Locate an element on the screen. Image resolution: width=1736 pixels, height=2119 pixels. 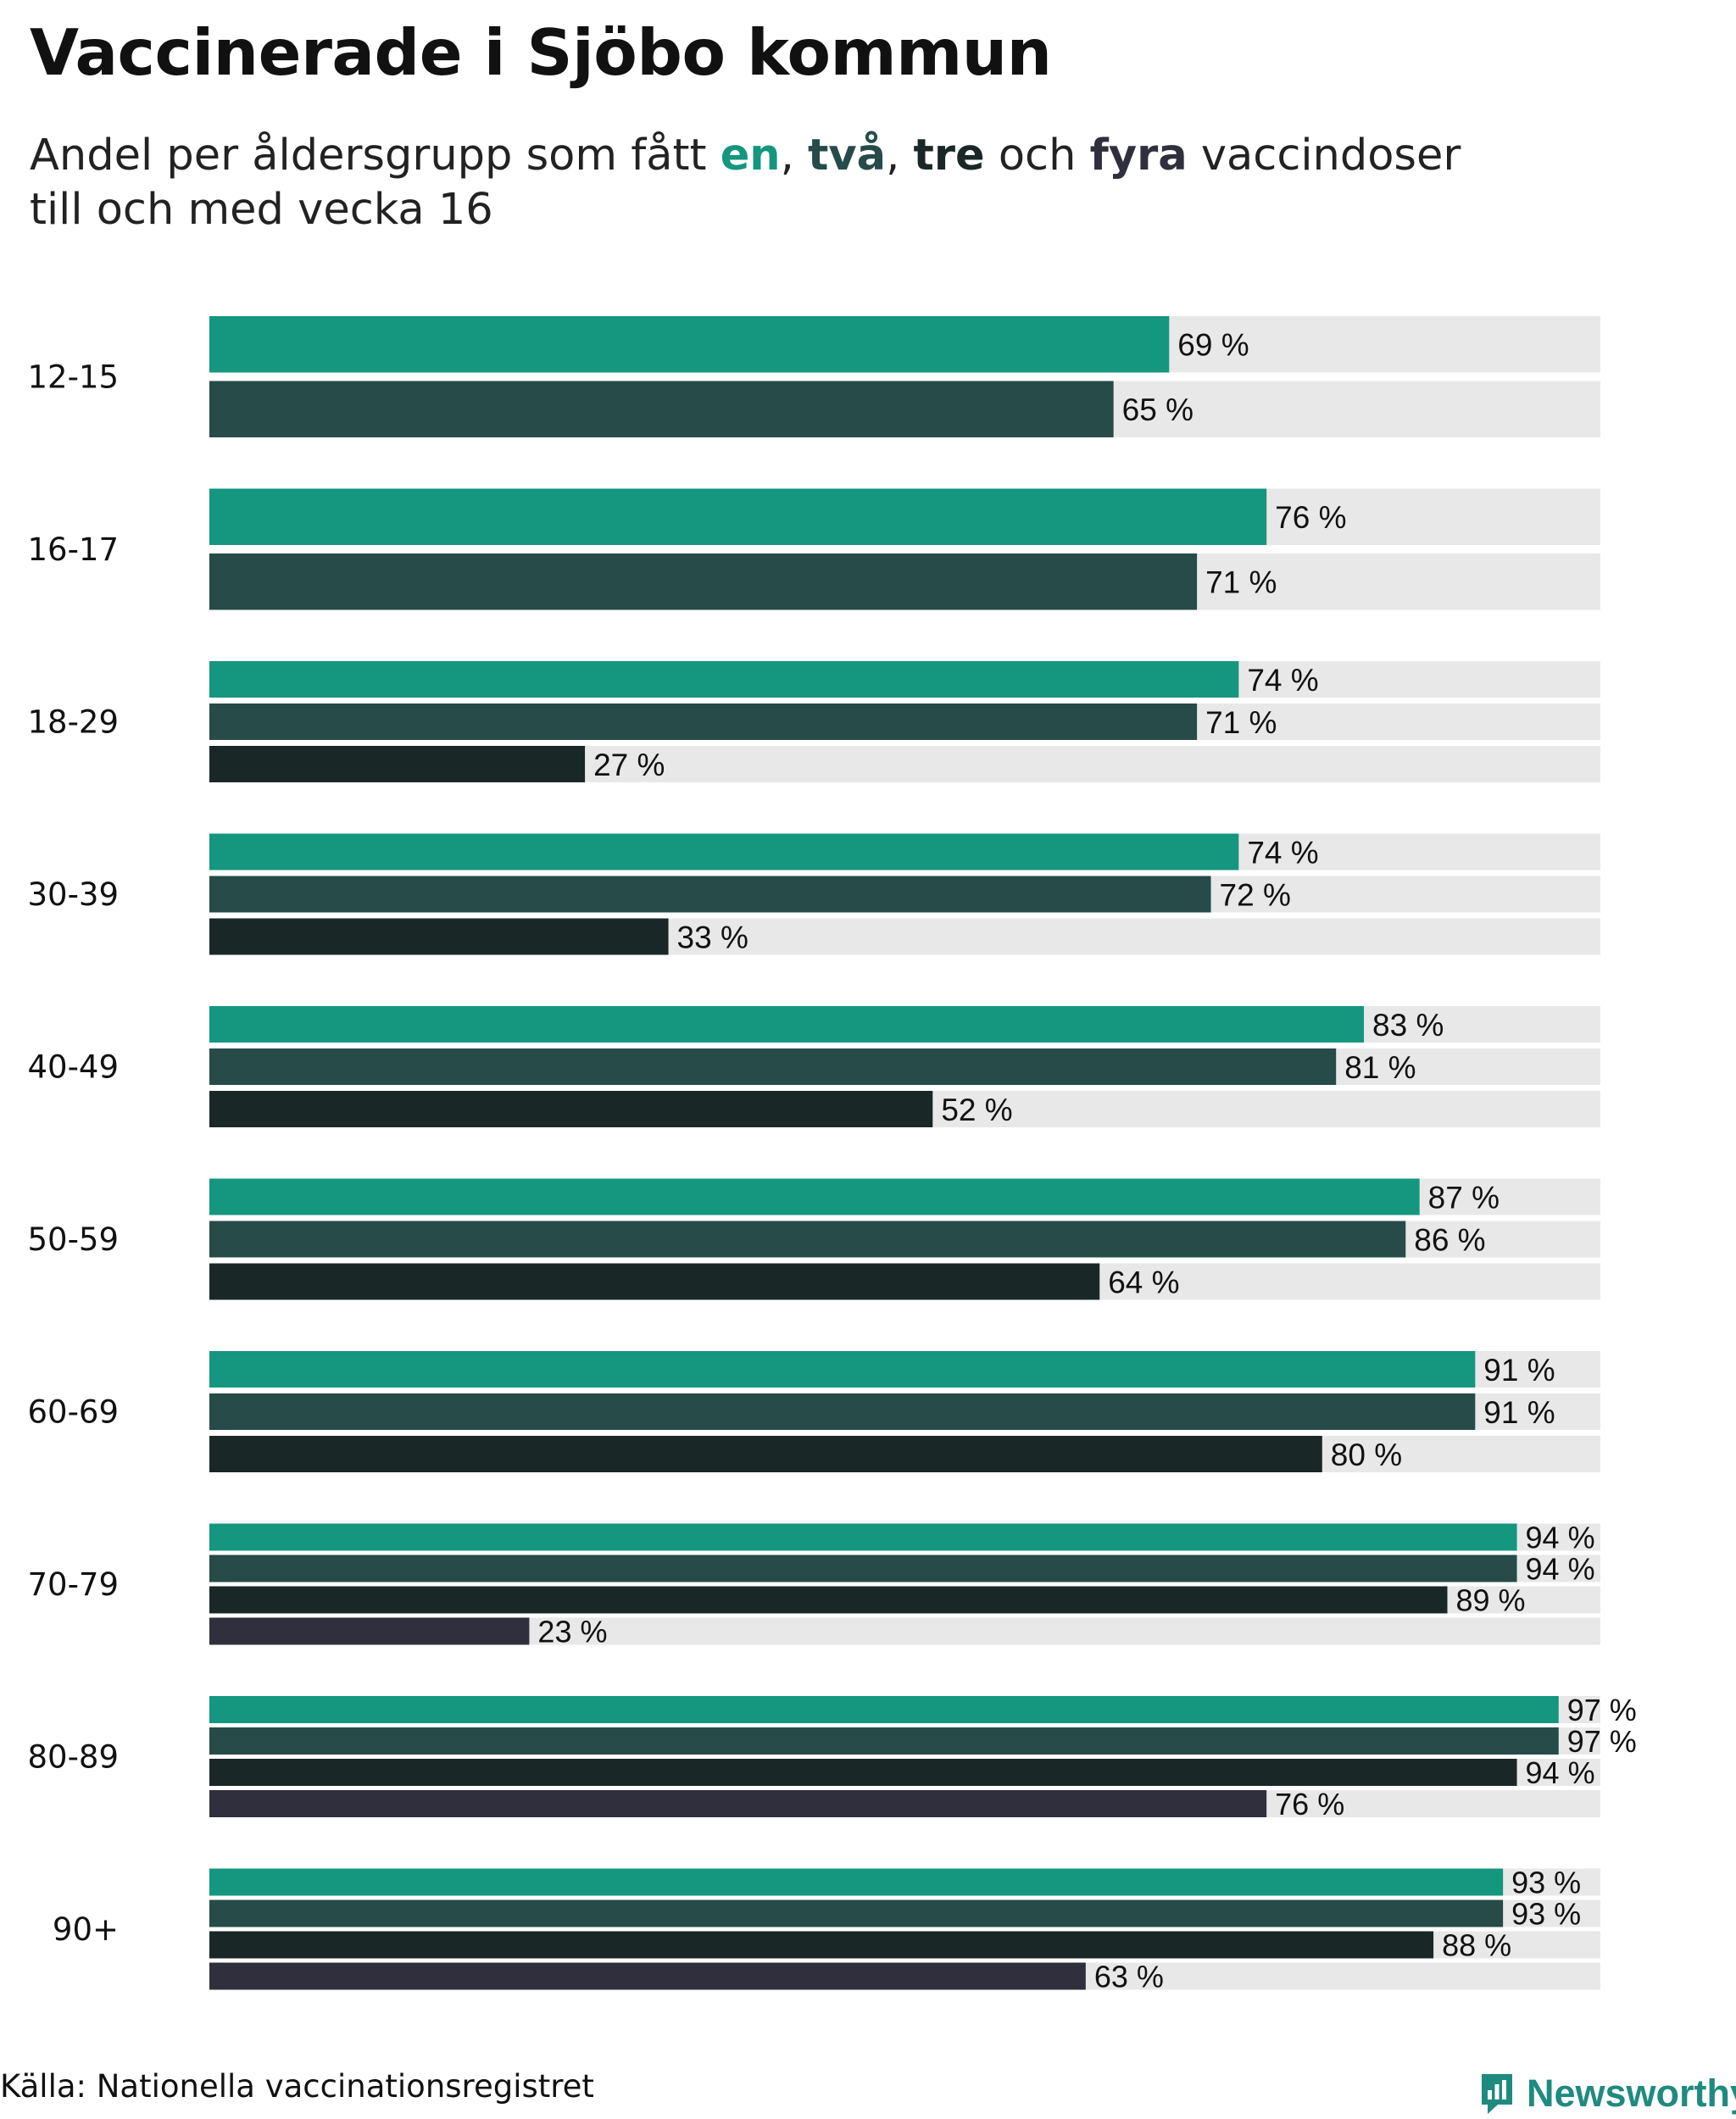
subtitle-prefix: Andel per åldersgrupp som fått is located at coordinates (375, 156).